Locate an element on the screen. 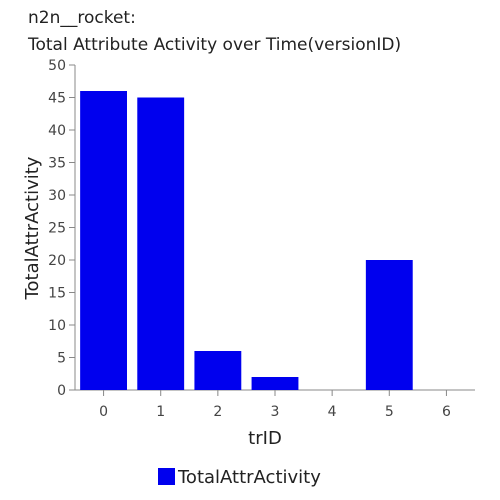 Image resolution: width=500 pixels, height=500 pixels. legend: TotalAttrActivity is located at coordinates (239, 477).